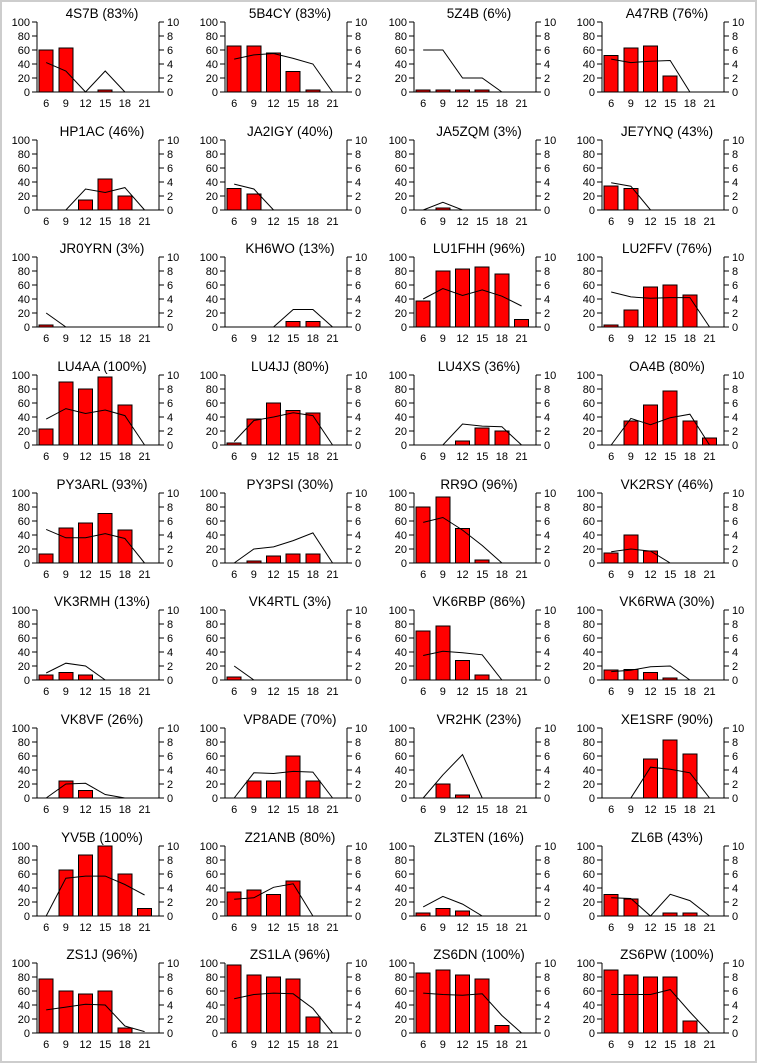 This screenshot has height=1063, width=757. I want to click on chart-title: YV5B (100%), so click(102, 837).